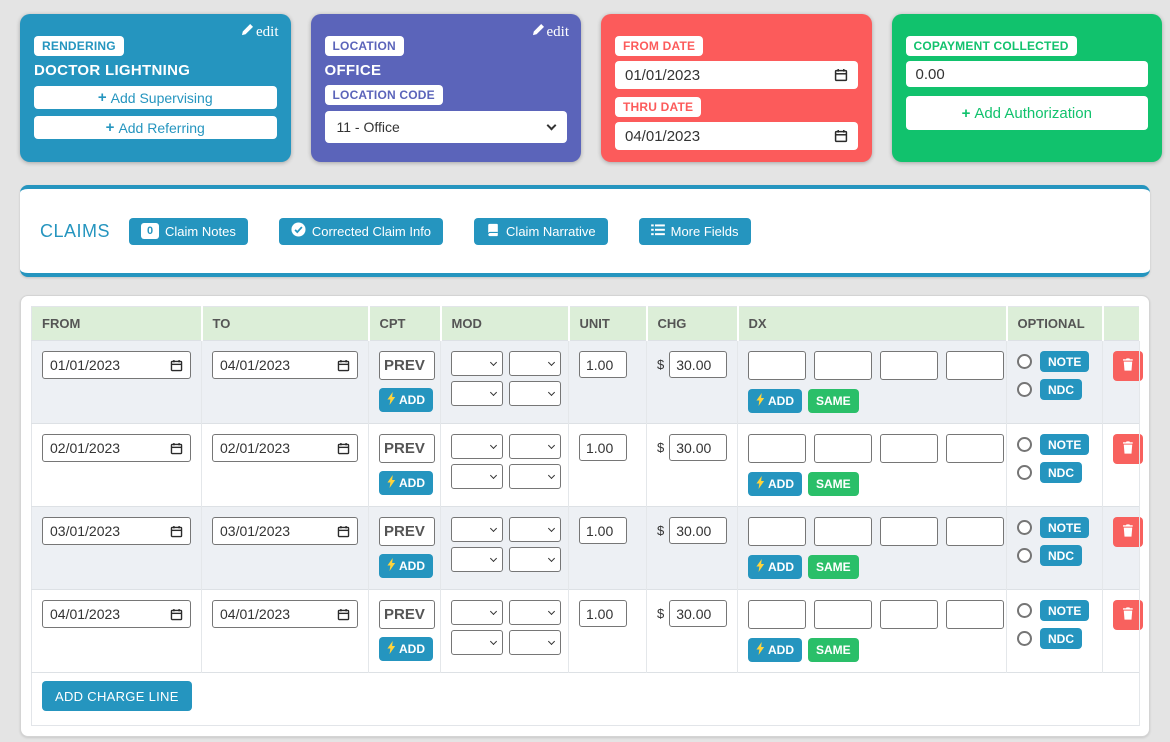 The width and height of the screenshot is (1170, 742). What do you see at coordinates (155, 97) in the screenshot?
I see `add-supervising-button: + Add Supervising` at bounding box center [155, 97].